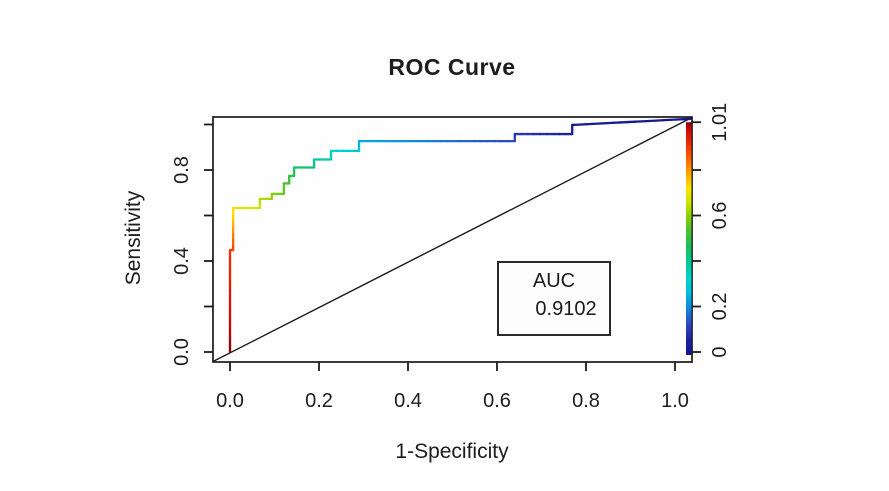 The height and width of the screenshot is (491, 889). I want to click on cutoff-colorbar, so click(689, 238).